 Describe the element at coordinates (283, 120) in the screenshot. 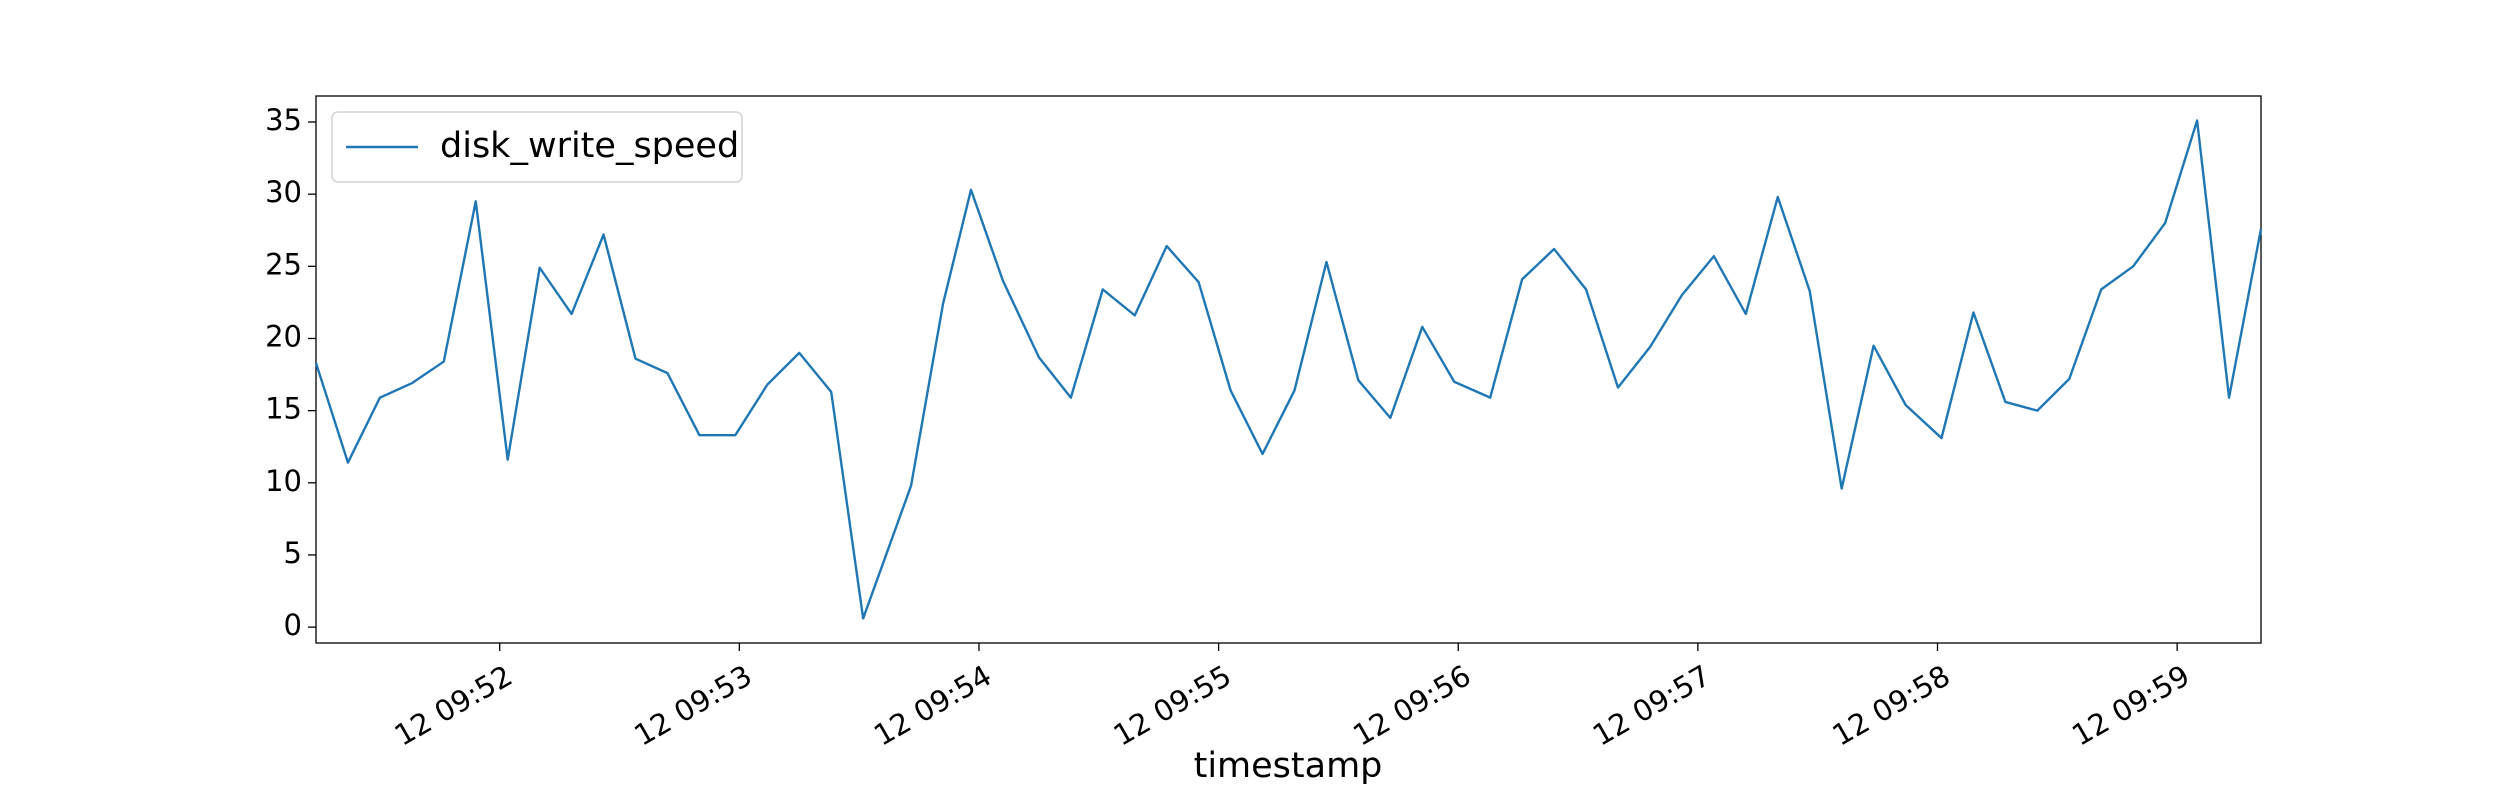

I see `y-tick-label: 35` at that location.